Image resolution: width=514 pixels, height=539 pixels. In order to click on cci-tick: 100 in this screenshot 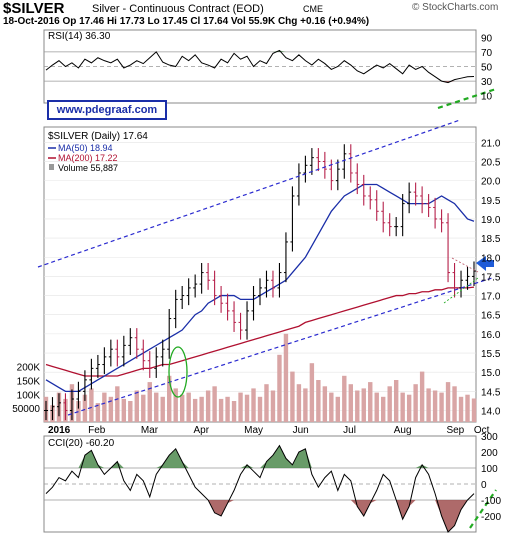, I will do `click(489, 469)`.